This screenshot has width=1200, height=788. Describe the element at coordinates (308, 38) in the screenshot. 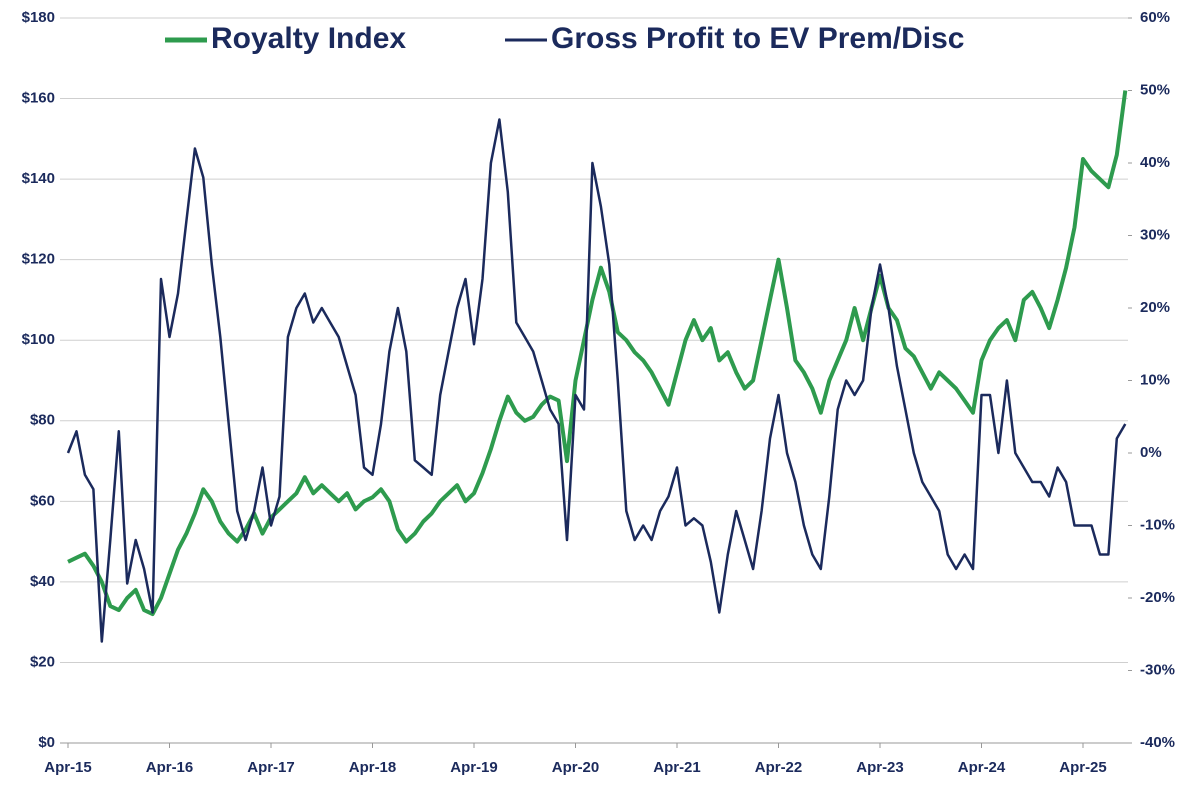

I see `legend-label: Royalty Index` at that location.